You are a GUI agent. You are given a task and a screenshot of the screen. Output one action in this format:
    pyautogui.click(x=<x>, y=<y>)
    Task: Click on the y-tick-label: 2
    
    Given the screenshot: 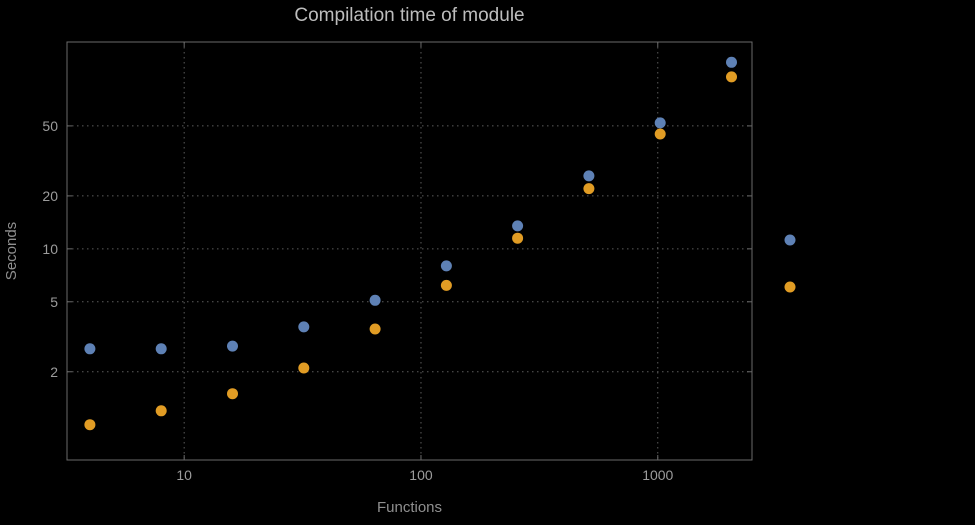 What is the action you would take?
    pyautogui.click(x=54, y=372)
    